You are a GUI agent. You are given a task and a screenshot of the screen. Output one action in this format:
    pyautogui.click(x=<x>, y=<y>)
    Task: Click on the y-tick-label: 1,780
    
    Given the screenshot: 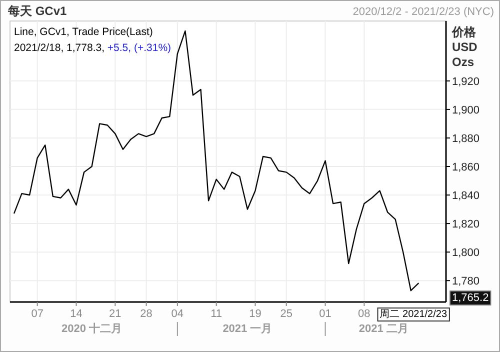 What is the action you would take?
    pyautogui.click(x=466, y=282)
    